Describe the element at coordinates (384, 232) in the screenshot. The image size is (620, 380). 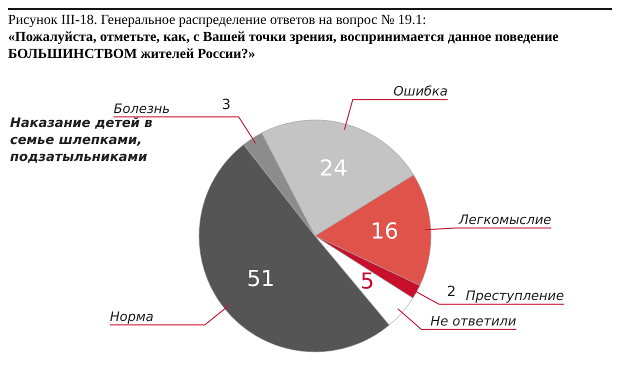
I see `data-label: 16` at that location.